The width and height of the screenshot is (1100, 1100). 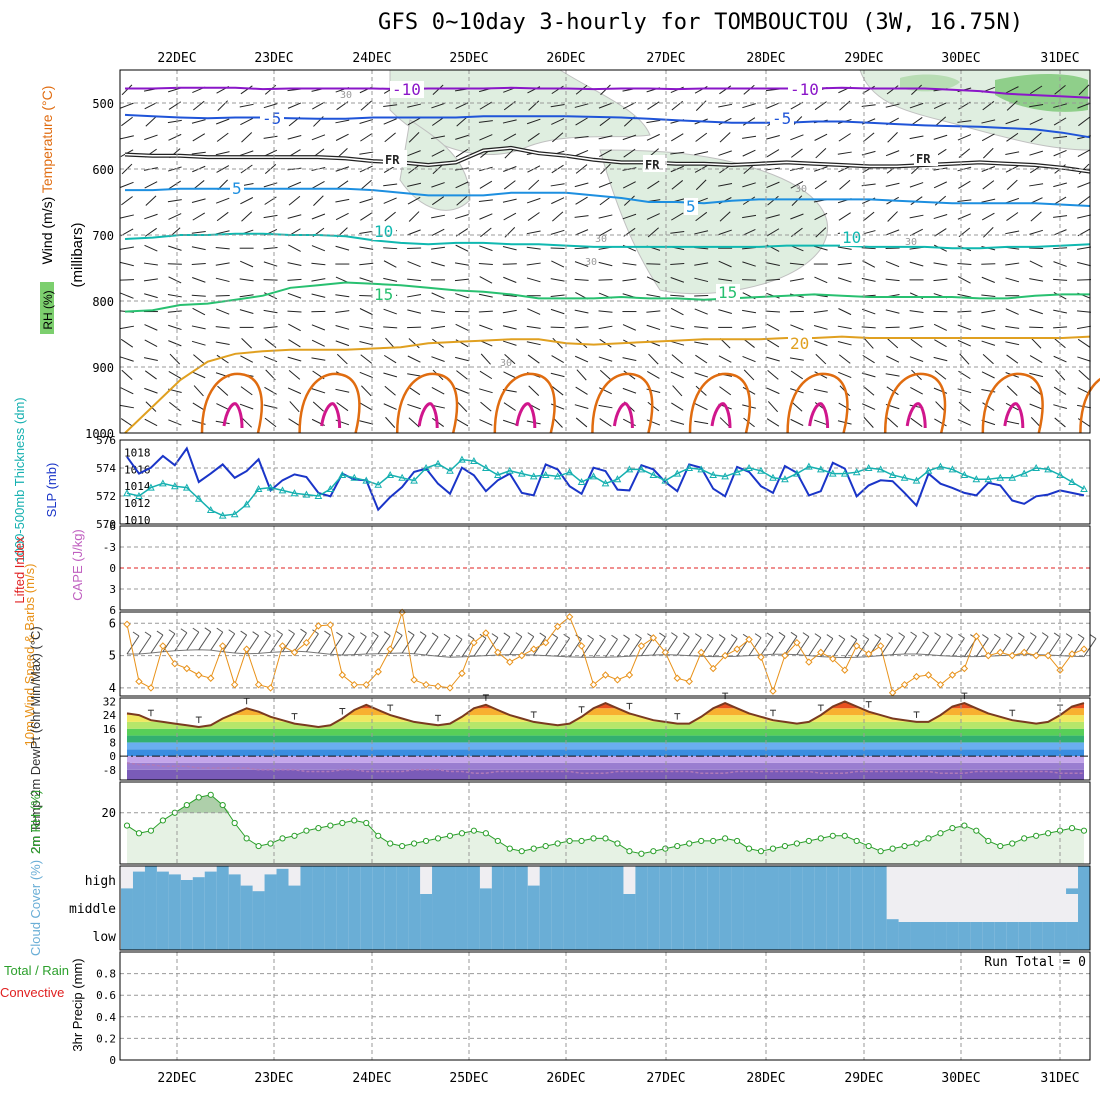 I want to click on y-tick-precip: 0.6, so click(x=106, y=995).